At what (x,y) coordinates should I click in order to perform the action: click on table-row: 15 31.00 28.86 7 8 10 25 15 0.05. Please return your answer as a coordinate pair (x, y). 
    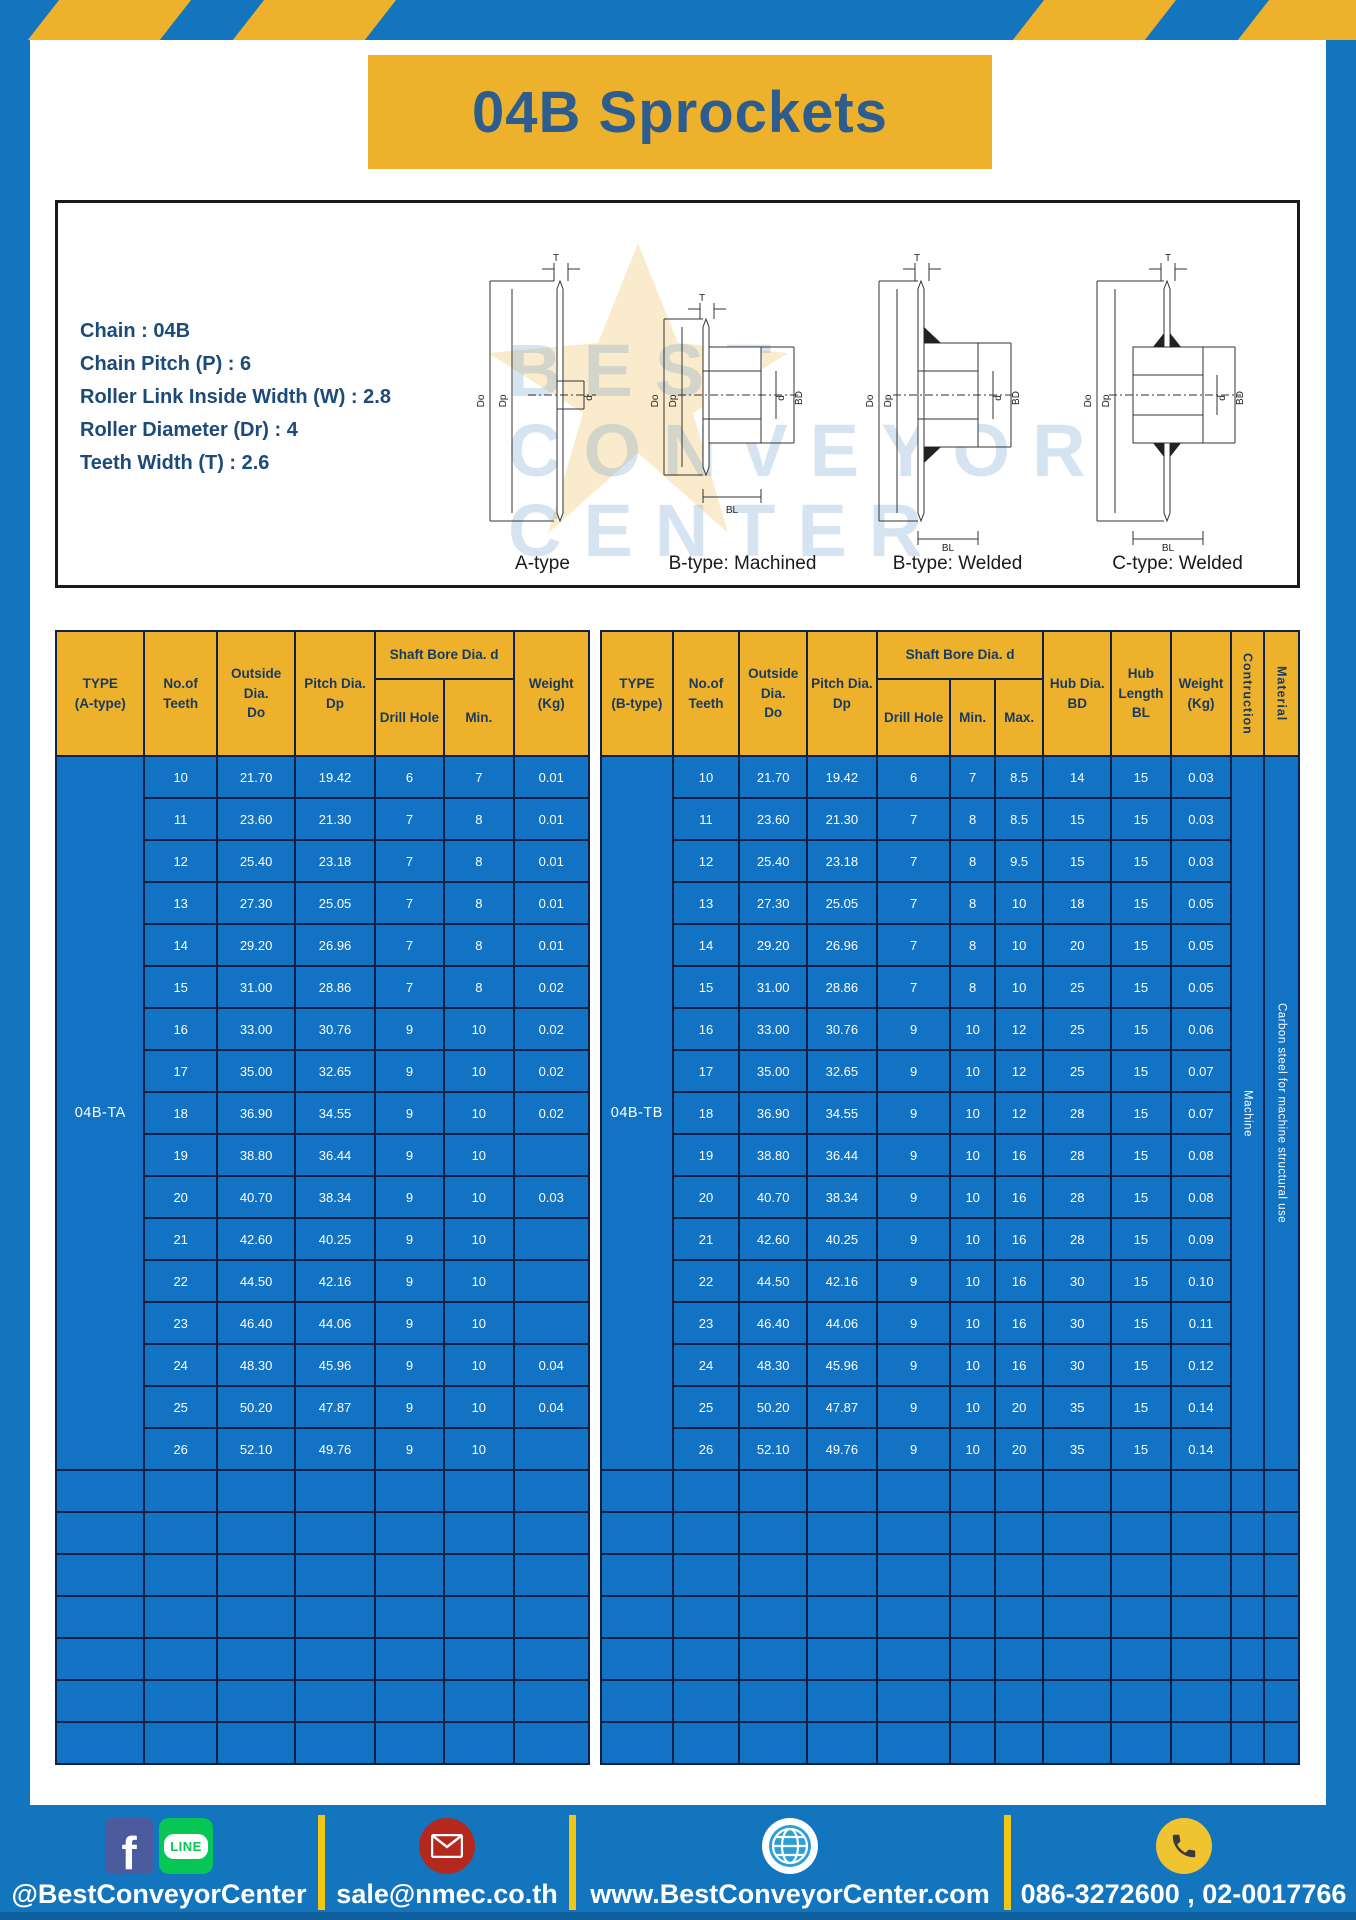
    Looking at the image, I should click on (950, 987).